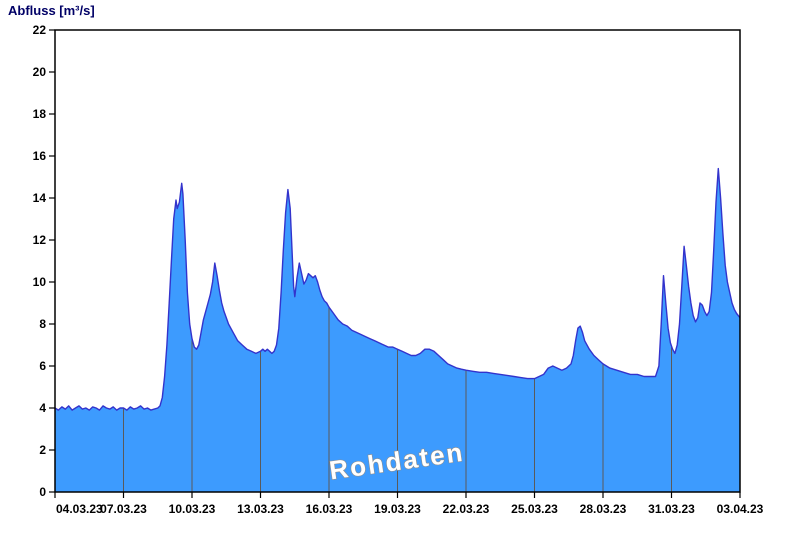 The height and width of the screenshot is (550, 800). Describe the element at coordinates (534, 509) in the screenshot. I see `x-tick-label: 25.03.23` at that location.